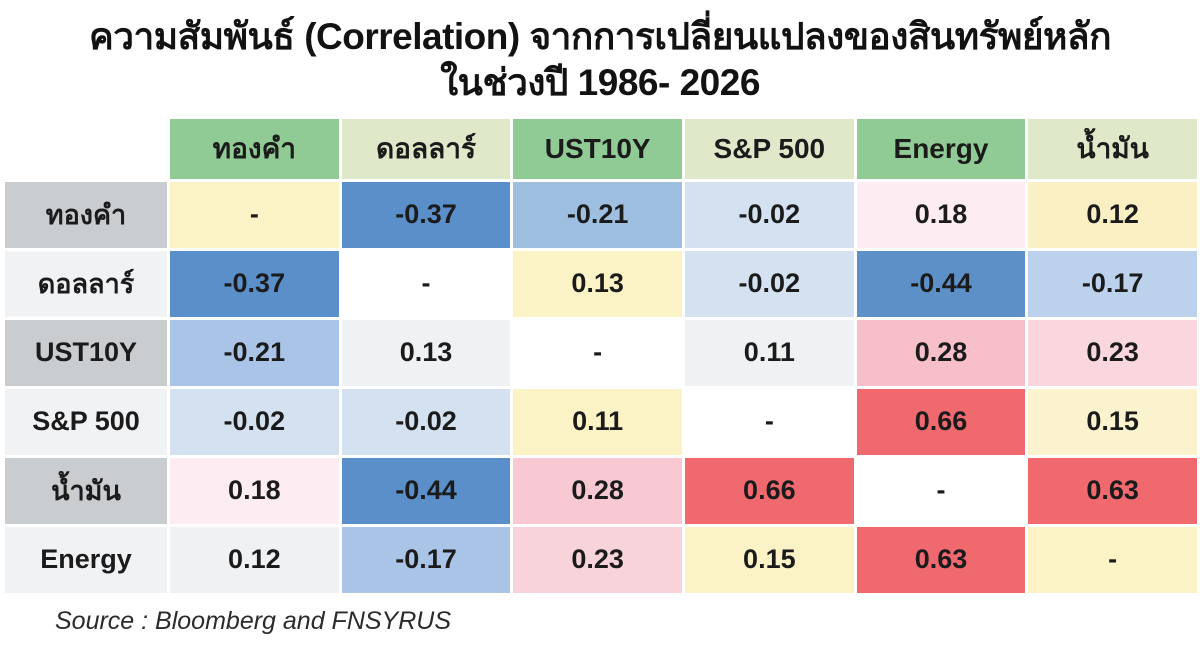 The width and height of the screenshot is (1200, 665). I want to click on column-header-2: UST10Y, so click(597, 148).